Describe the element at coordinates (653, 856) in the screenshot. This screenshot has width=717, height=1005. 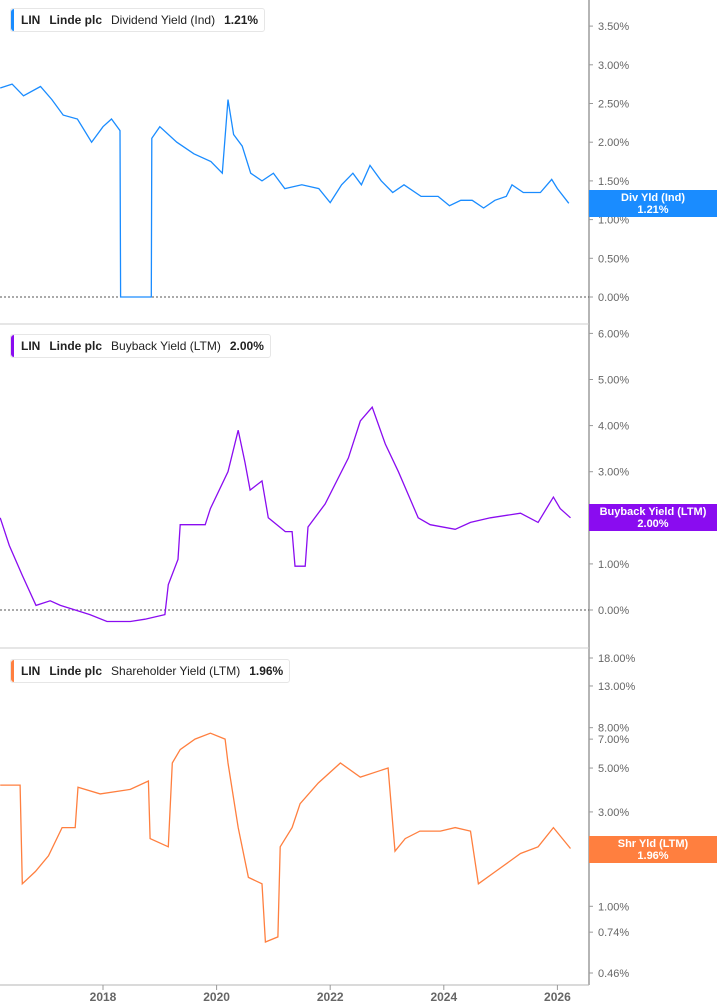
I see `badge-value: 1.96%` at that location.